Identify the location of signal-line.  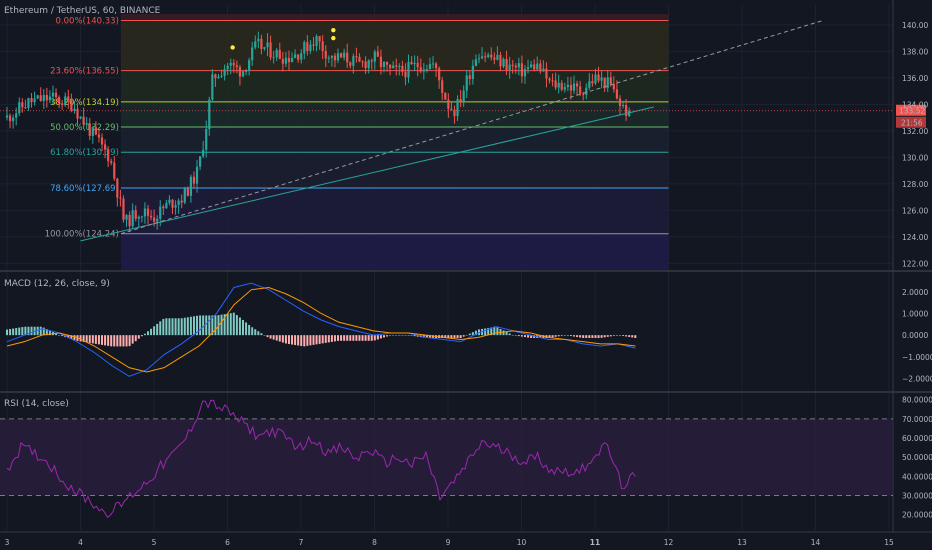
(321, 329).